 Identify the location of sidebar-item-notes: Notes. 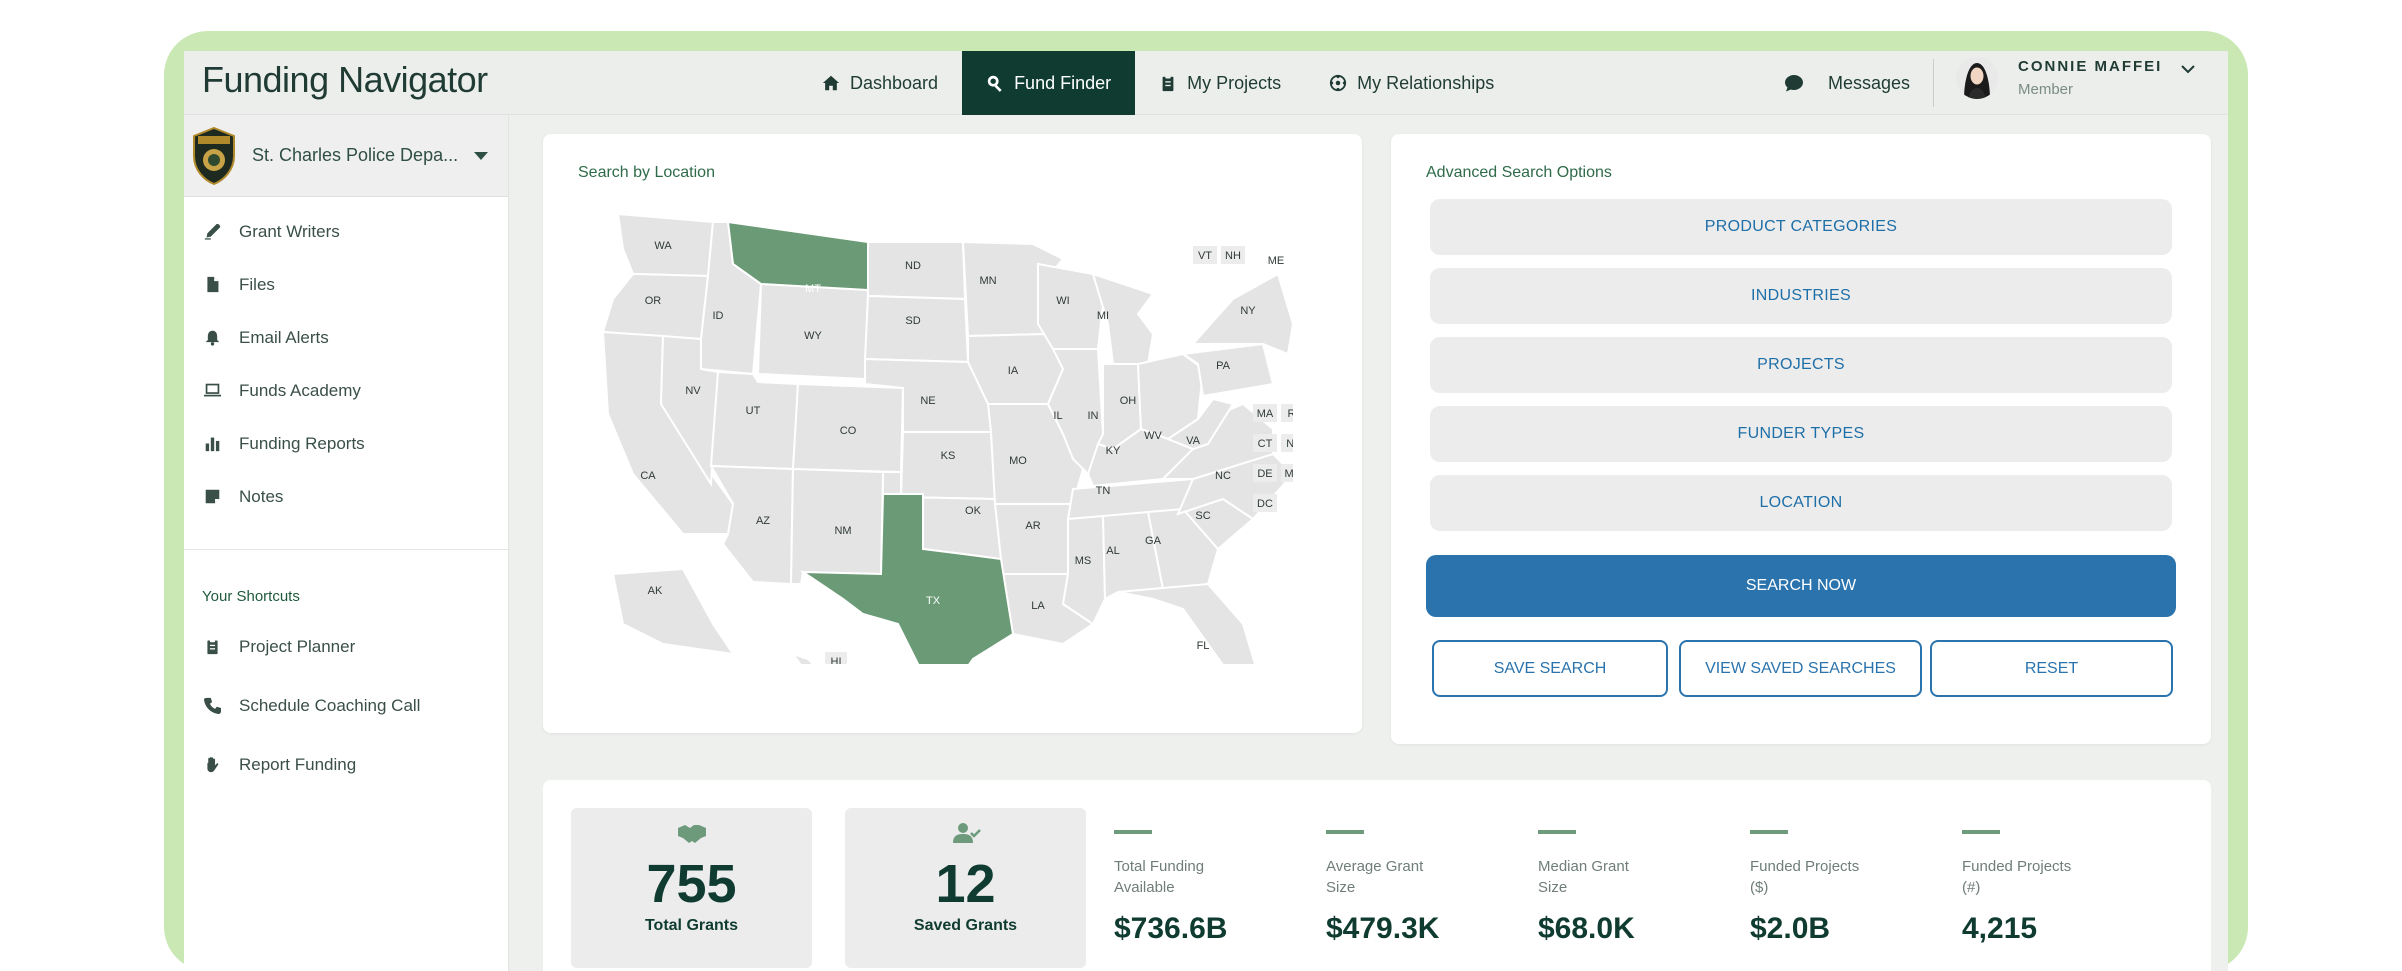
(346, 496).